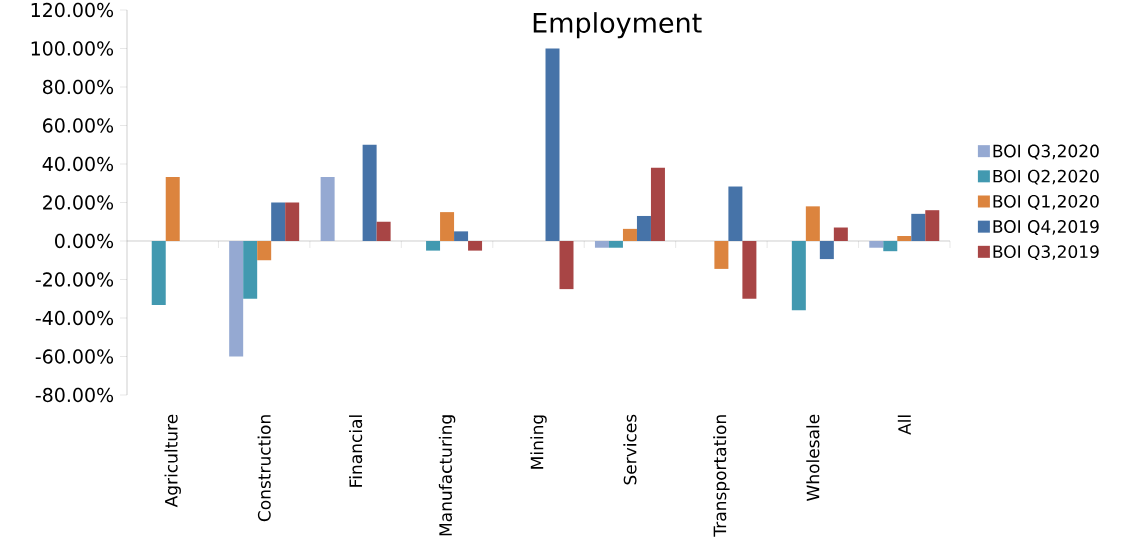 This screenshot has height=543, width=1137. What do you see at coordinates (721, 476) in the screenshot?
I see `x-tick-label: Transportation` at bounding box center [721, 476].